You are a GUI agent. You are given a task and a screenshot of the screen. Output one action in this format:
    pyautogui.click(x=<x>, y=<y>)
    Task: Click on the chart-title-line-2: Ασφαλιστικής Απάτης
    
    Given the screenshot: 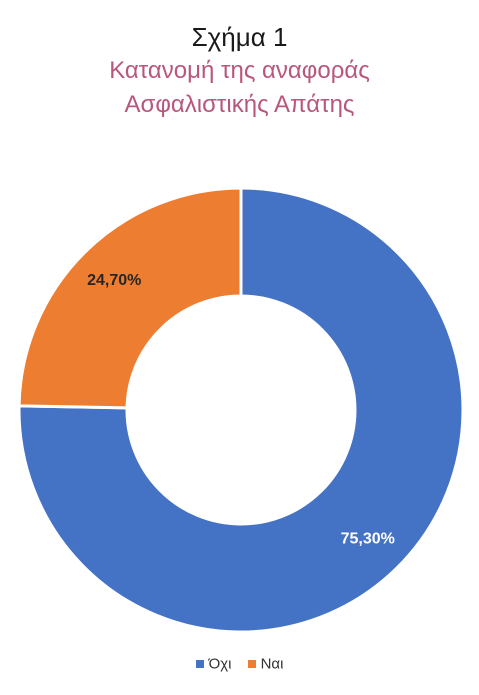 What is the action you would take?
    pyautogui.click(x=239, y=104)
    